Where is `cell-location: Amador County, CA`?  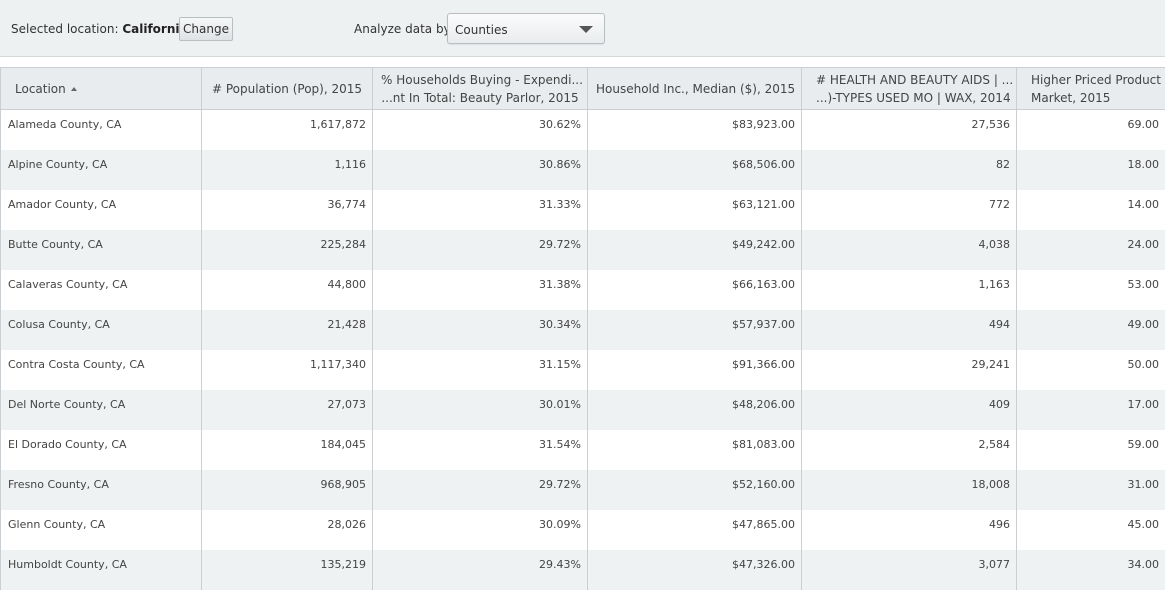
cell-location: Amador County, CA is located at coordinates (101, 209).